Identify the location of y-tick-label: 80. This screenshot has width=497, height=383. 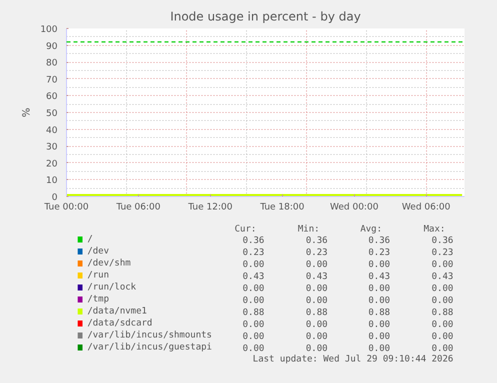
(52, 63).